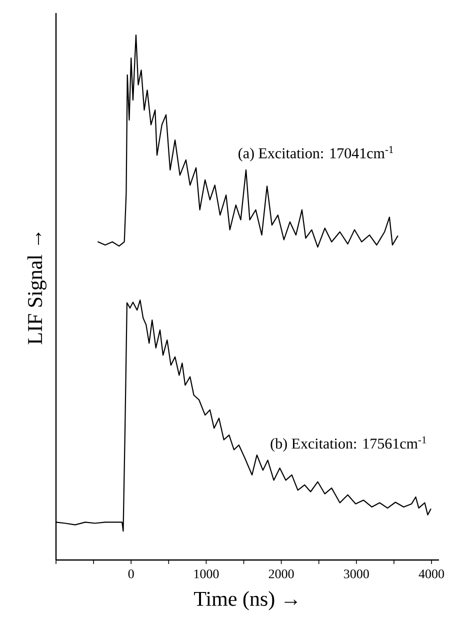  Describe the element at coordinates (246, 600) in the screenshot. I see `x-axis-title: Time (ns) →` at that location.